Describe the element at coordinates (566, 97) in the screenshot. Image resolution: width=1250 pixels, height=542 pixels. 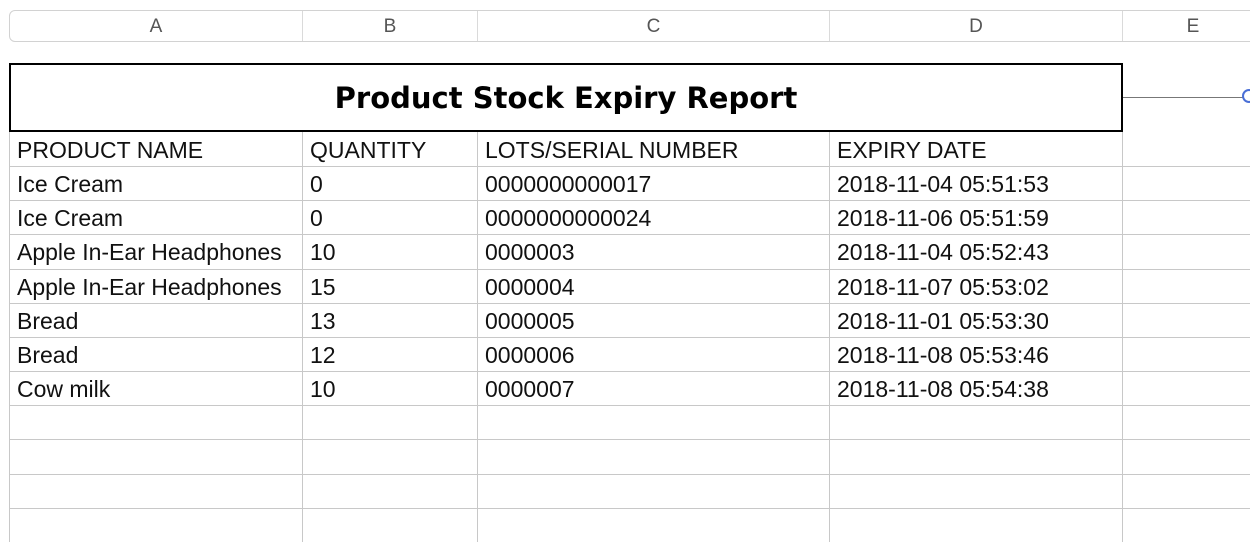
I see `report-title: Product Stock Expiry Report` at that location.